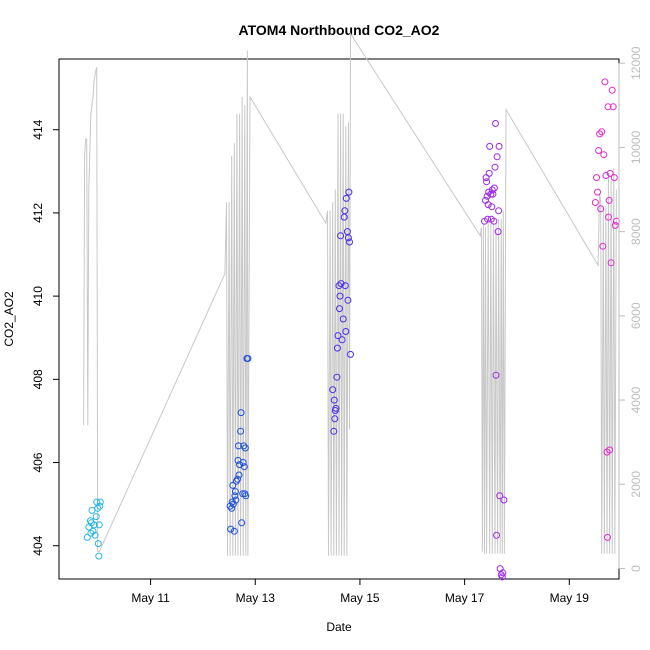  I want to click on y-axis-left: 404 406 408 410 412 414, so click(45, 337).